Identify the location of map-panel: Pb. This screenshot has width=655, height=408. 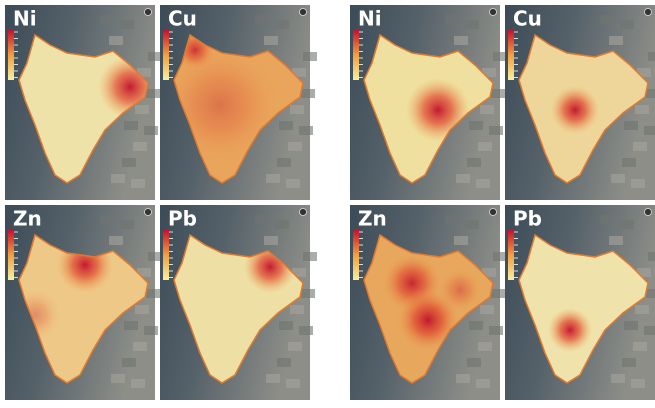
(238, 302).